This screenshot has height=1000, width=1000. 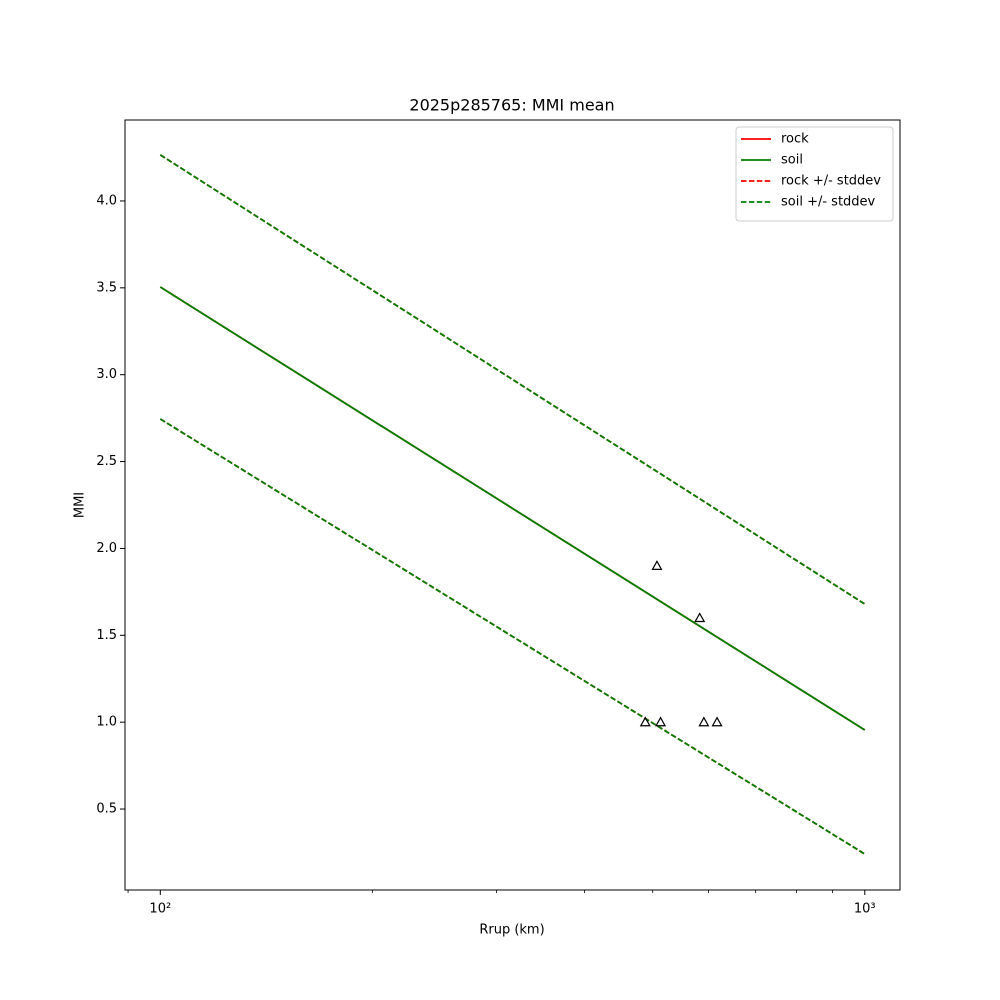 What do you see at coordinates (792, 160) in the screenshot?
I see `legend-label: soil` at bounding box center [792, 160].